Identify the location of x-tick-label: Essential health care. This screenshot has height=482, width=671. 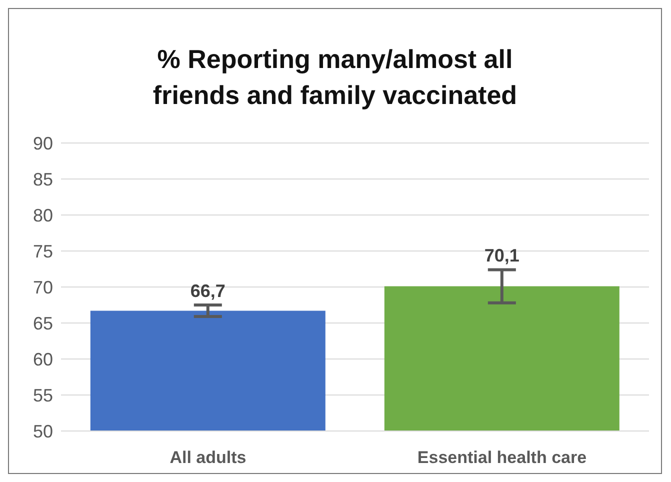
(502, 458).